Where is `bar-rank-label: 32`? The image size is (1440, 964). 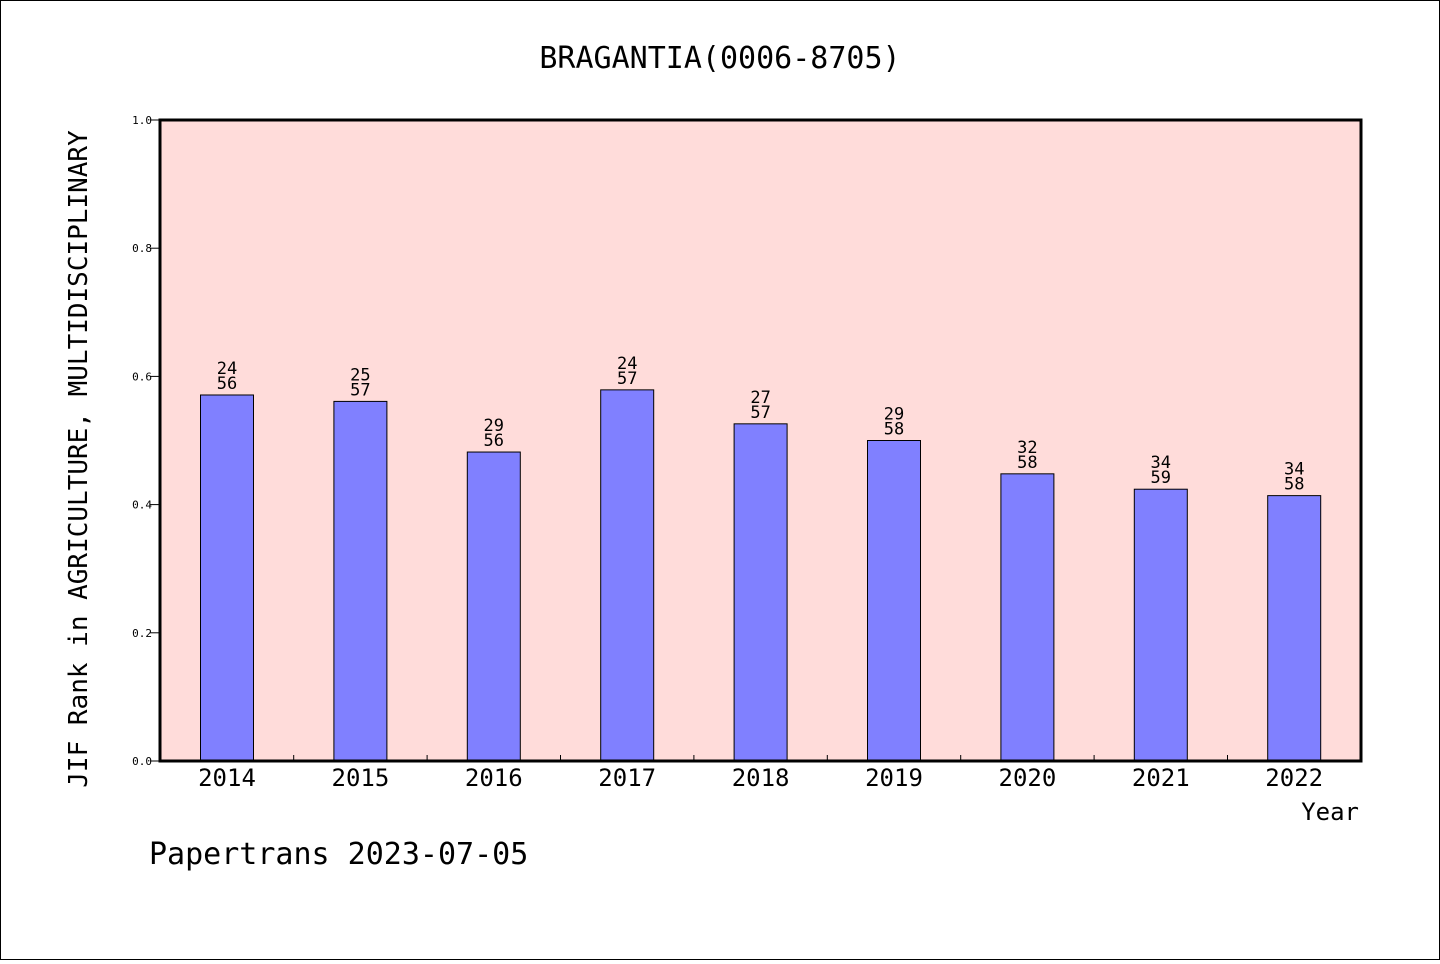
bar-rank-label: 32 is located at coordinates (1027, 448).